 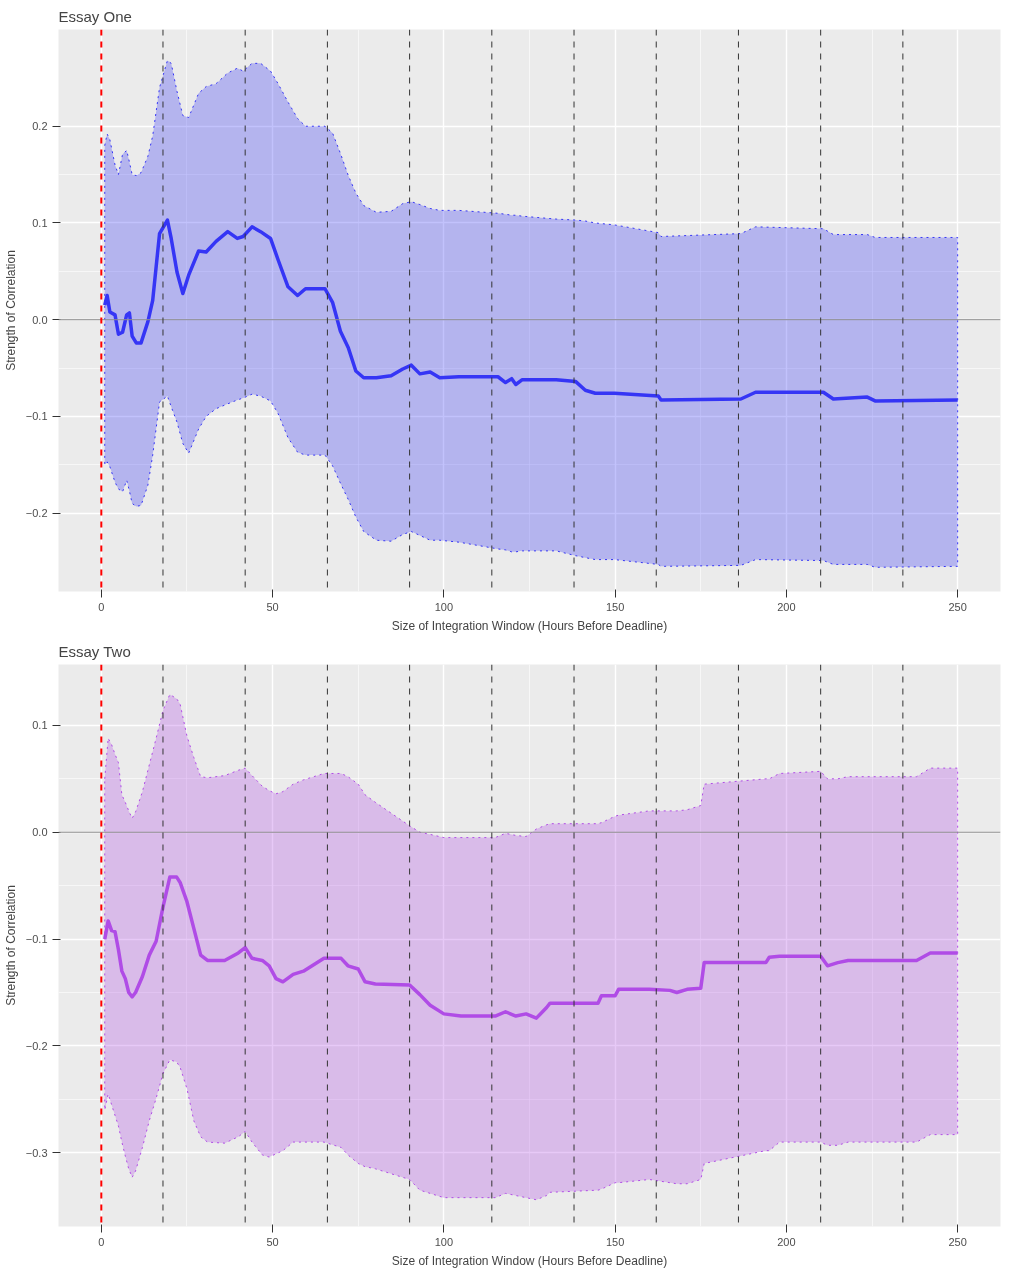 What do you see at coordinates (95, 16) in the screenshot?
I see `chart-title: Essay One` at bounding box center [95, 16].